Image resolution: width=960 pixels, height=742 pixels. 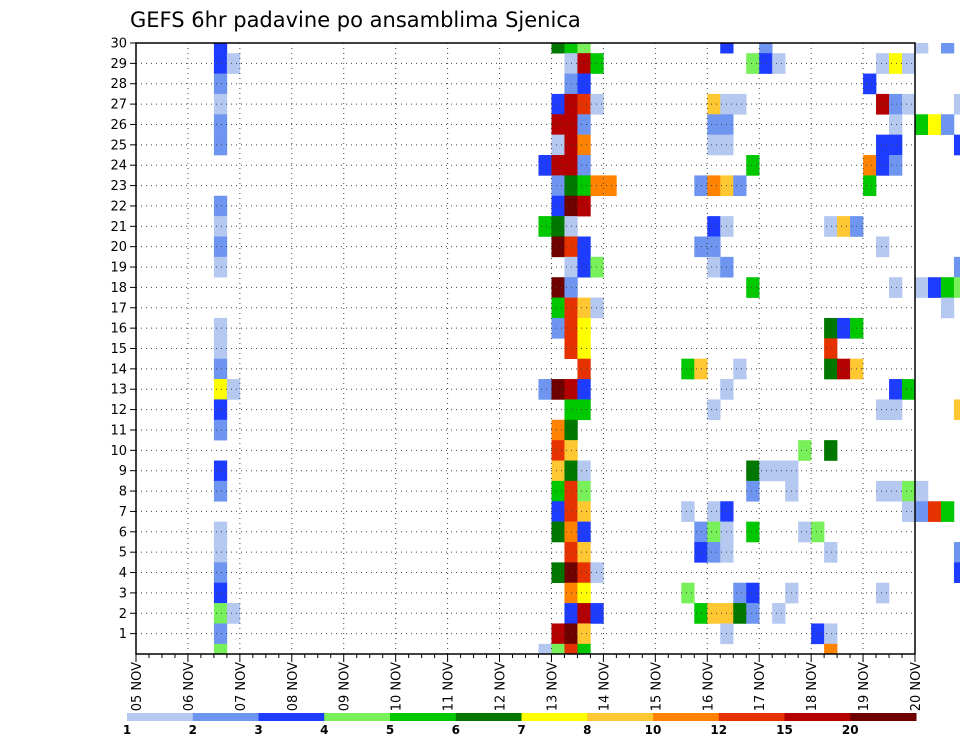 I want to click on chart-title: GEFS 6hr padavine po ansamblima Sjenica, so click(x=355, y=20).